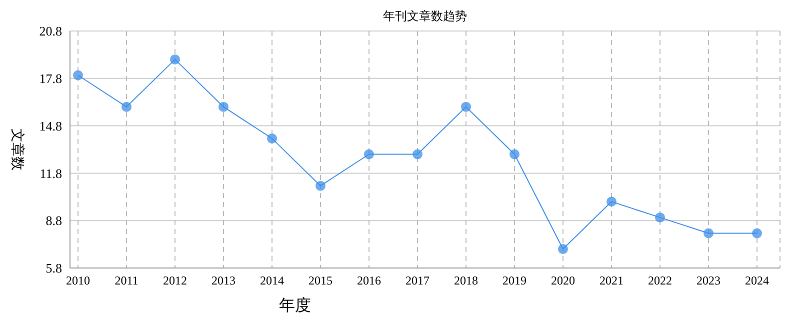 This screenshot has height=330, width=790. Describe the element at coordinates (50, 126) in the screenshot. I see `y-tick-label: 14.8` at that location.